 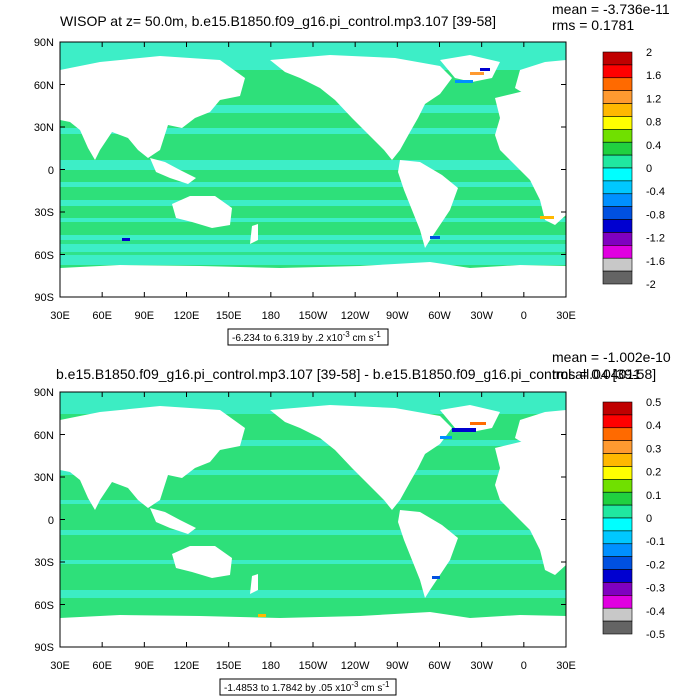 I want to click on colorbar-label: -0.2, so click(x=655, y=565).